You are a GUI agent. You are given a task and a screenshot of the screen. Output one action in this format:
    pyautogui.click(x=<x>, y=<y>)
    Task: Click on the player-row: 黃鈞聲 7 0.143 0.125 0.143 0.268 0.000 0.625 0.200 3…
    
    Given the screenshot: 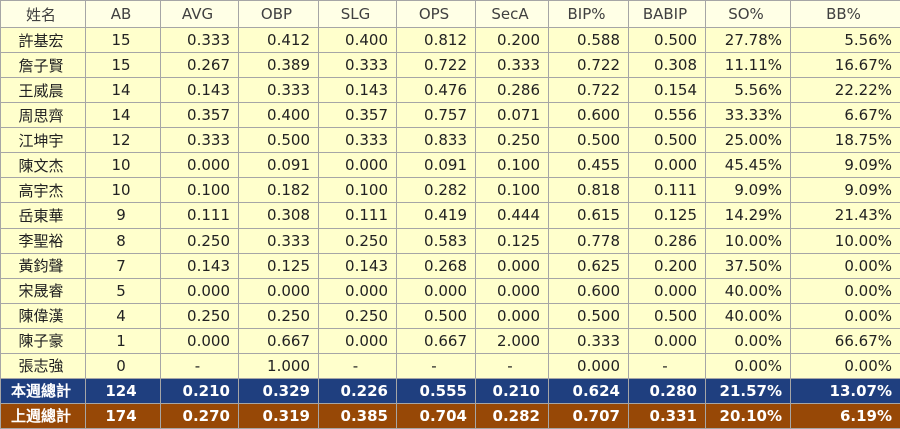 What is the action you would take?
    pyautogui.click(x=450, y=265)
    